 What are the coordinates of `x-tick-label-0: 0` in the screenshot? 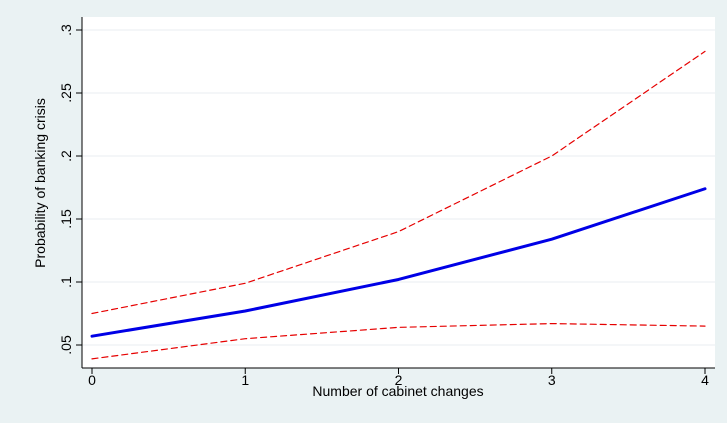 It's located at (92, 380).